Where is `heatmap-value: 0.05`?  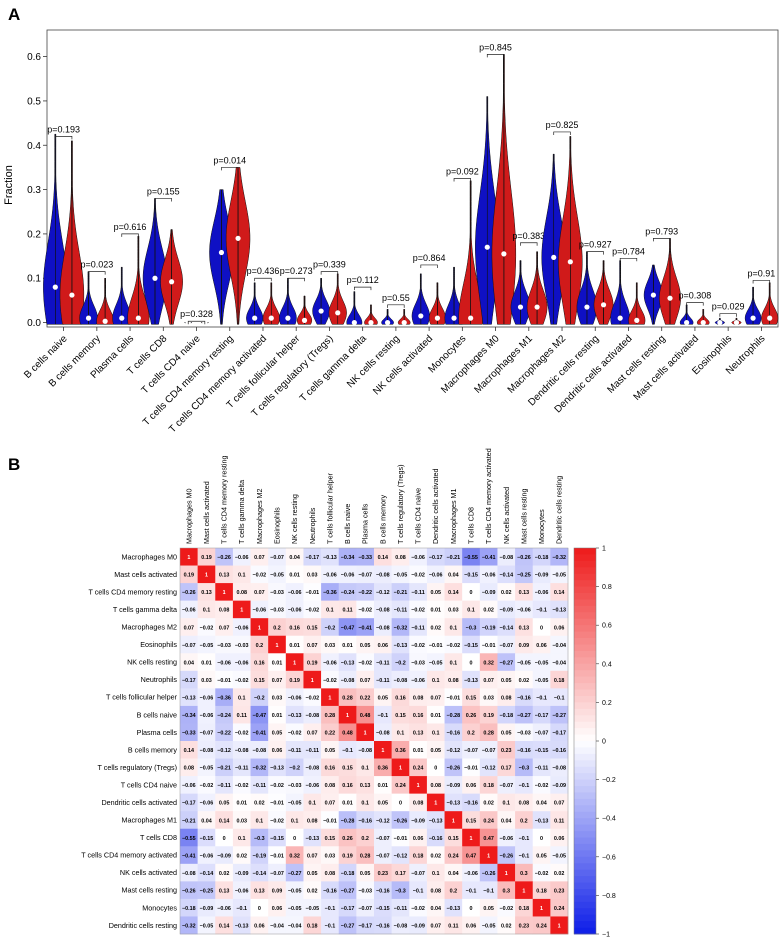
heatmap-value: 0.05 is located at coordinates (506, 734).